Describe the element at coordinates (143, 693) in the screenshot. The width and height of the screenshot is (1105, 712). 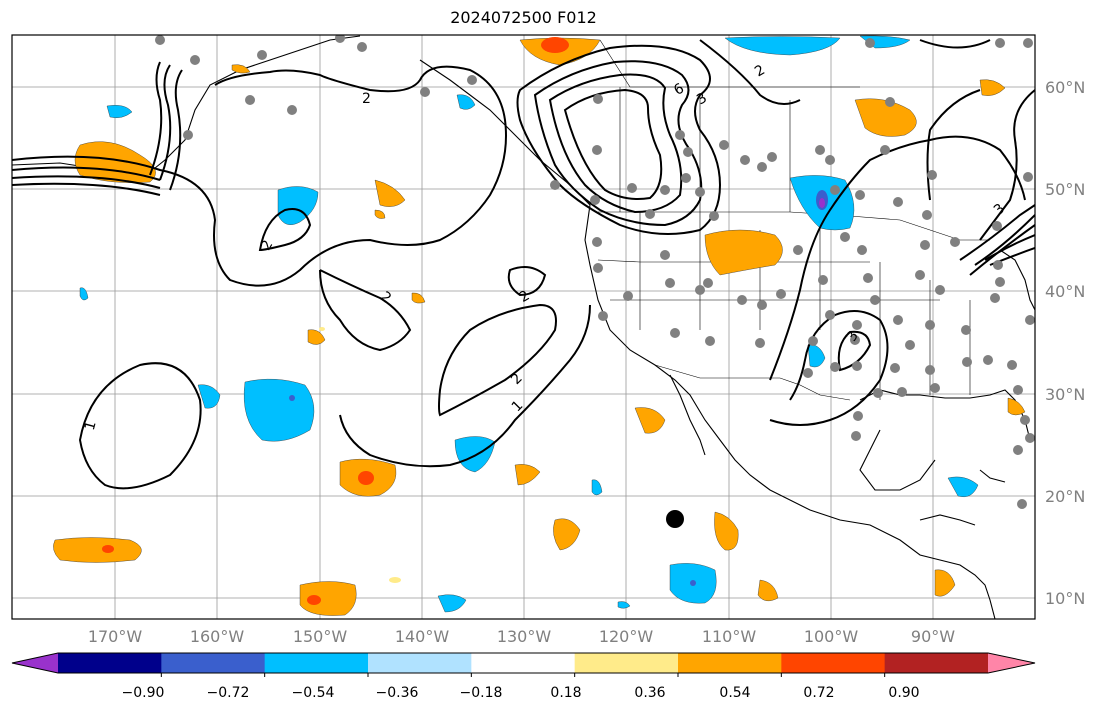
I see `colorbar-tick-label: −0.90` at that location.